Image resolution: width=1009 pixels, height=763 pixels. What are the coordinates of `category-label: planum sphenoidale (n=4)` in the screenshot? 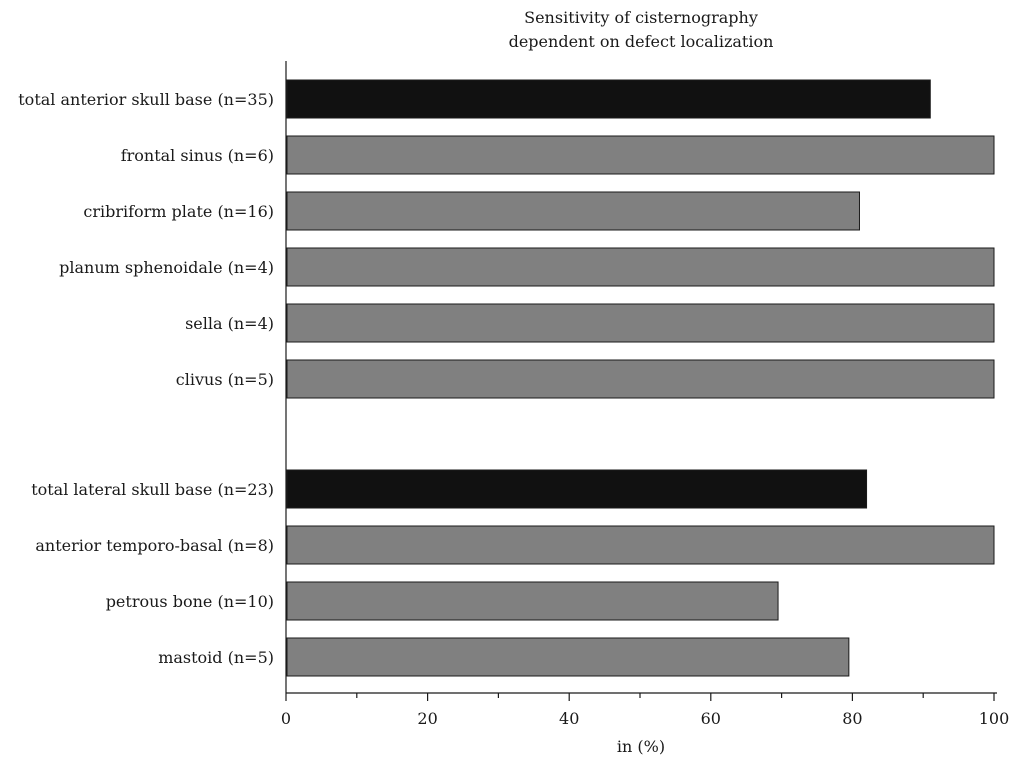 It's located at (166, 267).